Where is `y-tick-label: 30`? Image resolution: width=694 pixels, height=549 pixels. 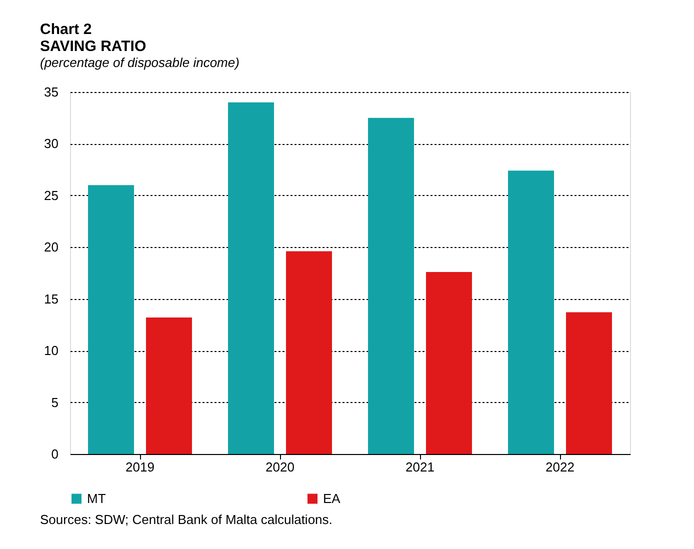 y-tick-label: 30 is located at coordinates (51, 144).